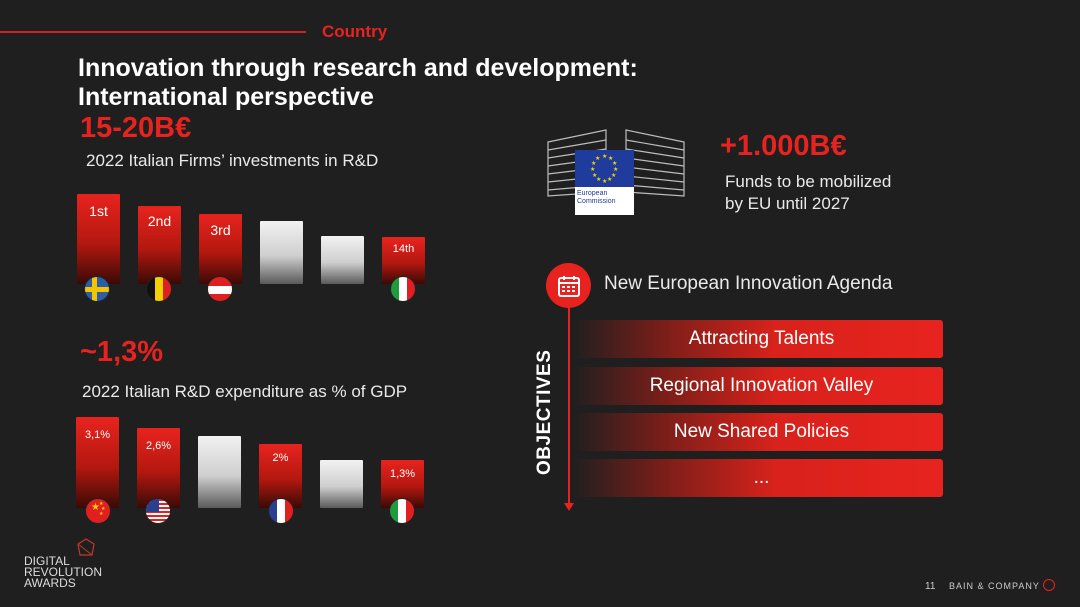 The height and width of the screenshot is (607, 1080). I want to click on gdp-bar-label-2: 2,6%, so click(158, 446).